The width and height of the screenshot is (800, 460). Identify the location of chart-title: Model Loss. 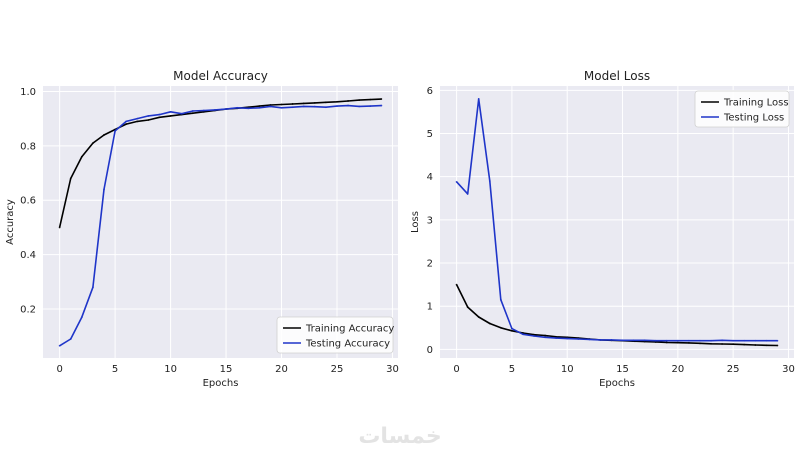
(617, 76).